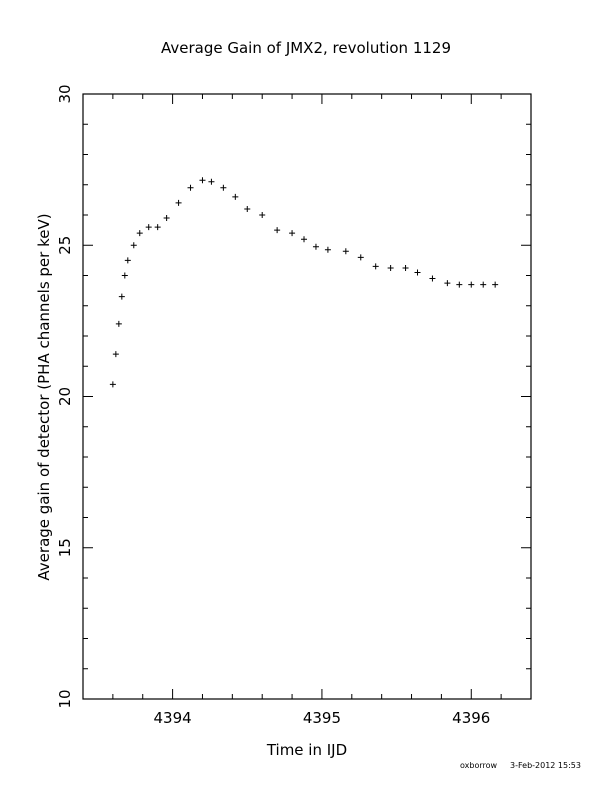 This screenshot has height=792, width=612. What do you see at coordinates (479, 765) in the screenshot?
I see `footer-user: oxborrow` at bounding box center [479, 765].